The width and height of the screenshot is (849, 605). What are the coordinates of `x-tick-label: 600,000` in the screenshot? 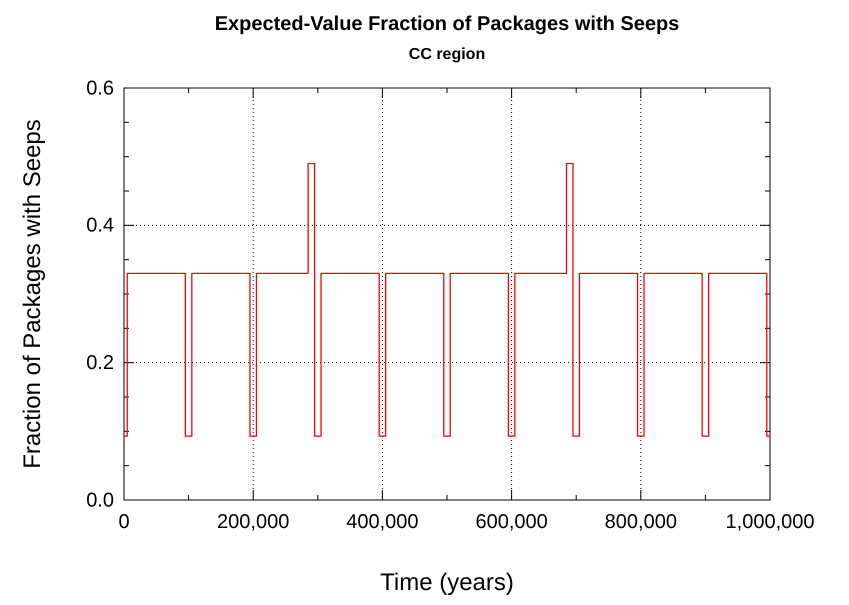 It's located at (511, 522).